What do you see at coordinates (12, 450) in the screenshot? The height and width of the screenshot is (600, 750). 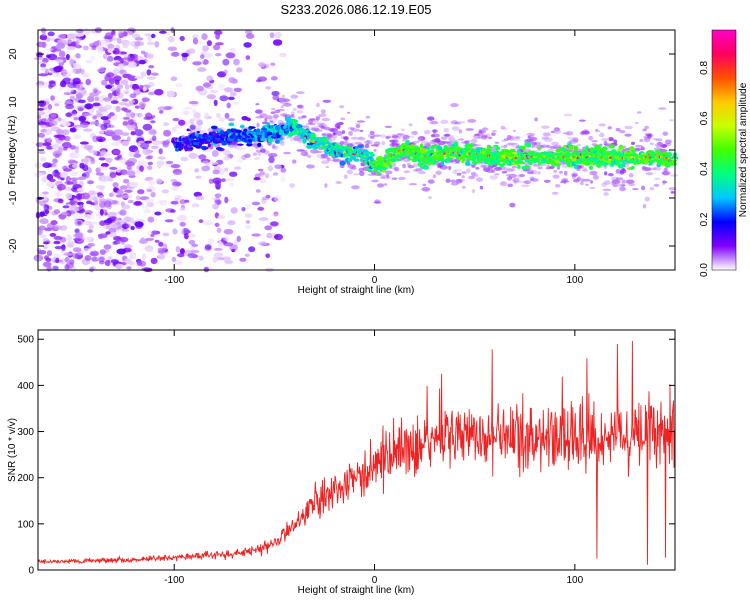 I see `snr-y-axis-label: SNR (10 * v/v)` at bounding box center [12, 450].